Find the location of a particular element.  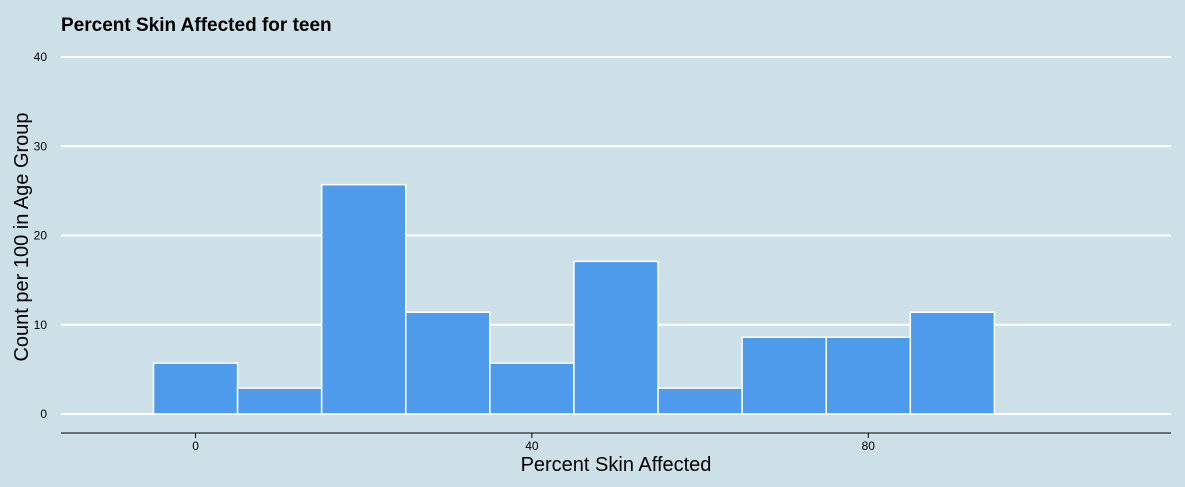

y-tick-label-20: 20 is located at coordinates (41, 236).